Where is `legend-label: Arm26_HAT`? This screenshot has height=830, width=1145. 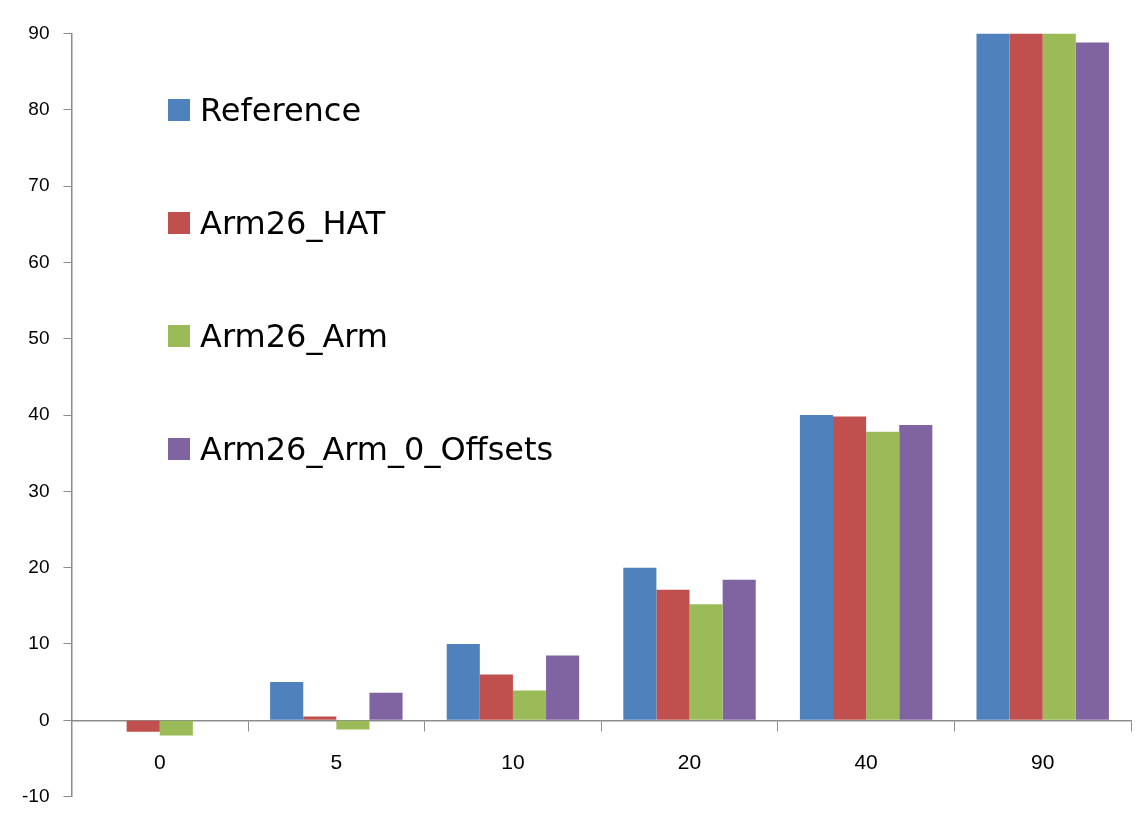
legend-label: Arm26_HAT is located at coordinates (293, 222).